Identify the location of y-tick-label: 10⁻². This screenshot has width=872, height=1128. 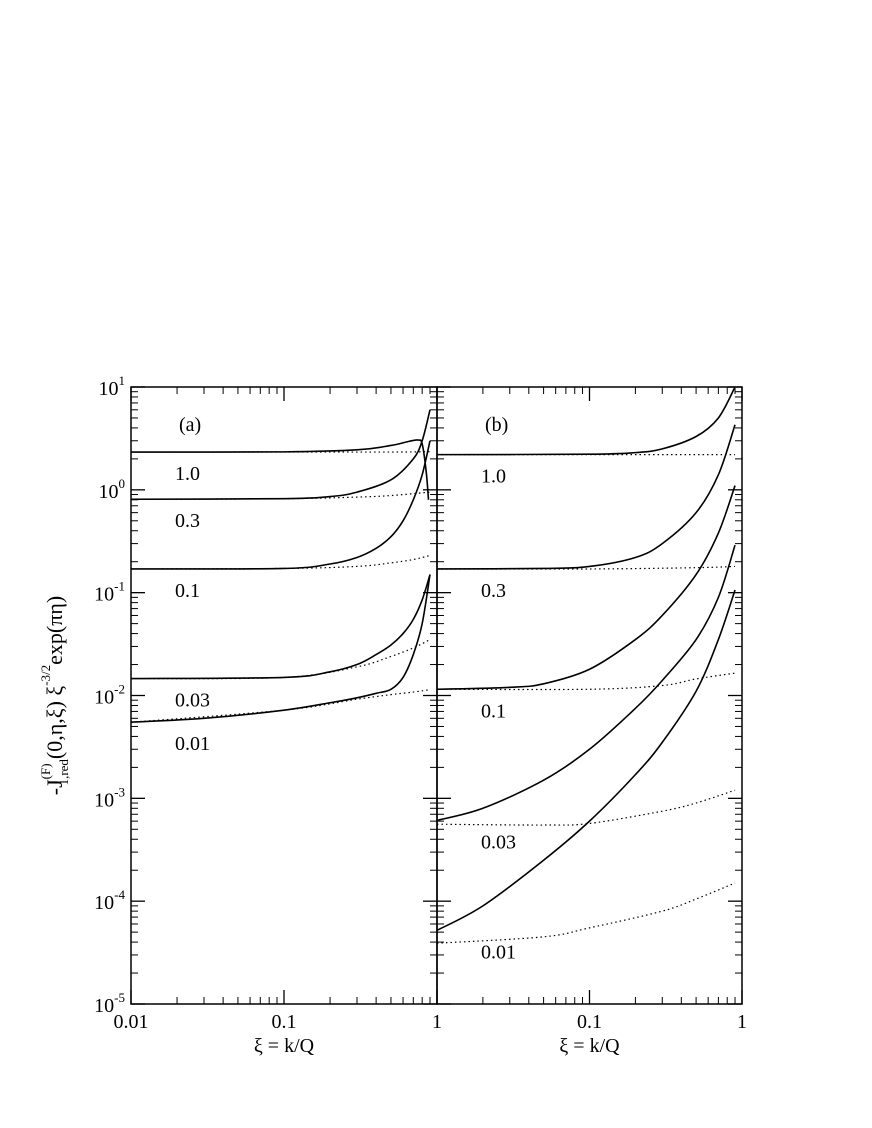
(109, 695).